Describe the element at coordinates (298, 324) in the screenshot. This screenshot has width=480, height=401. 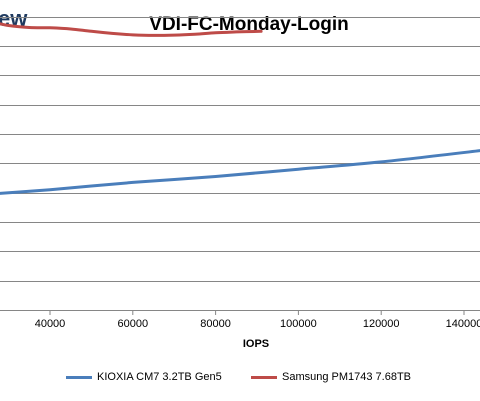
I see `x-tick-label-3: 100000` at that location.